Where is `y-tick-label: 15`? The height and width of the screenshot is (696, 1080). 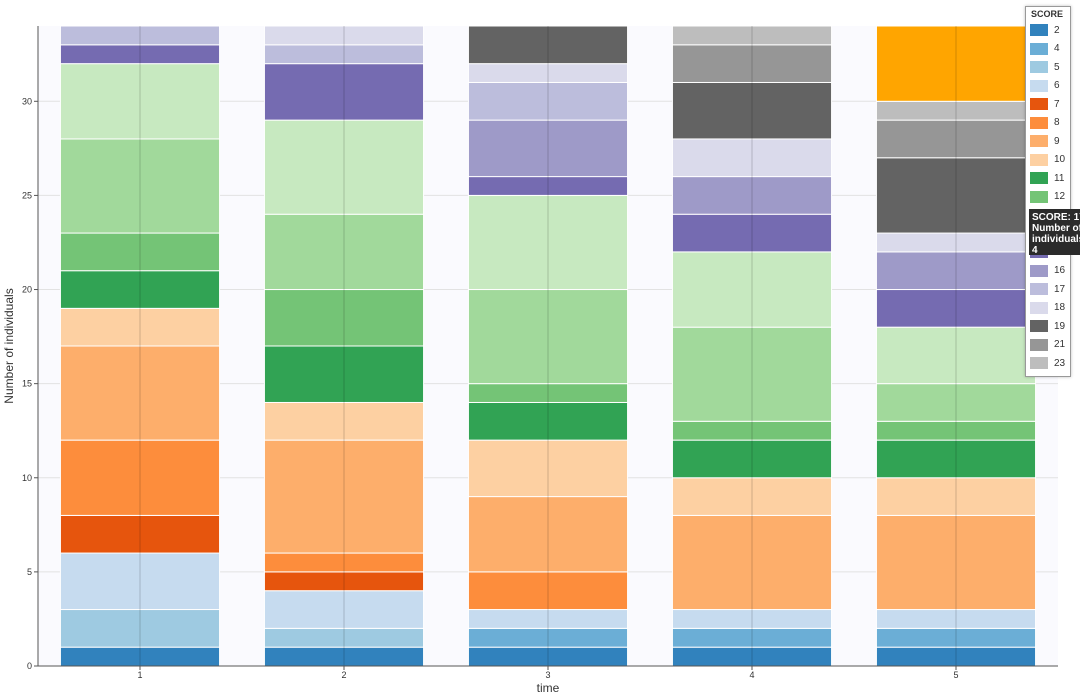 y-tick-label: 15 is located at coordinates (27, 384).